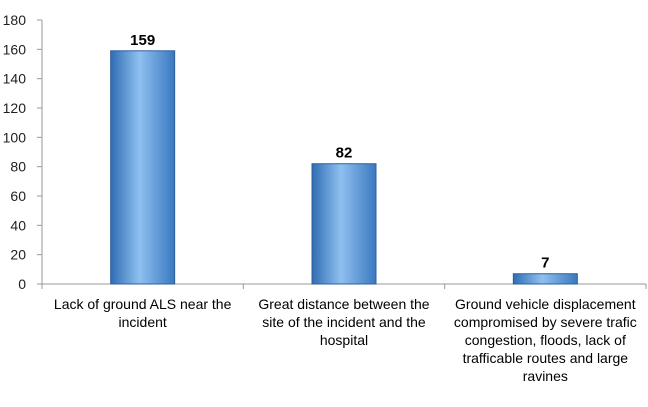 The height and width of the screenshot is (407, 648). Describe the element at coordinates (15, 20) in the screenshot. I see `y-tick-label: 180` at that location.